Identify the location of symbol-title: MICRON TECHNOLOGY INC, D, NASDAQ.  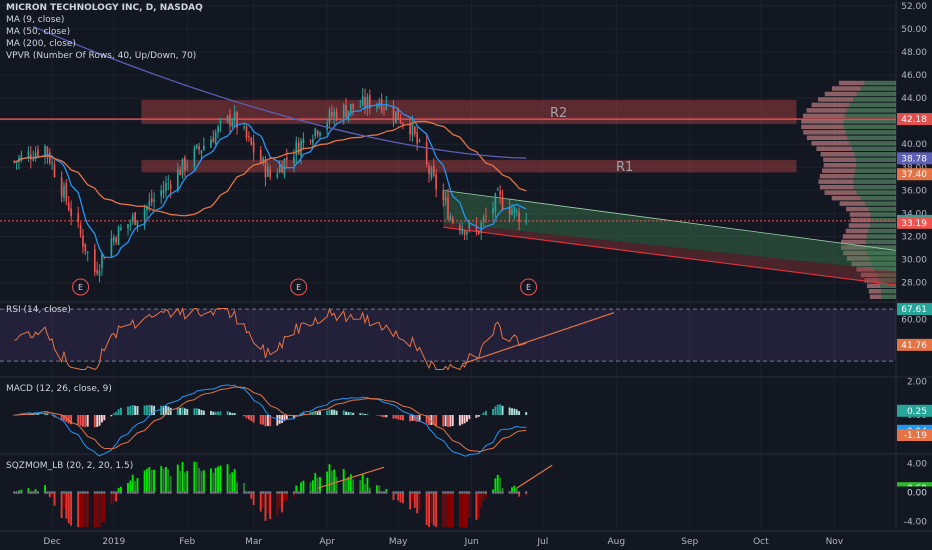
(104, 8).